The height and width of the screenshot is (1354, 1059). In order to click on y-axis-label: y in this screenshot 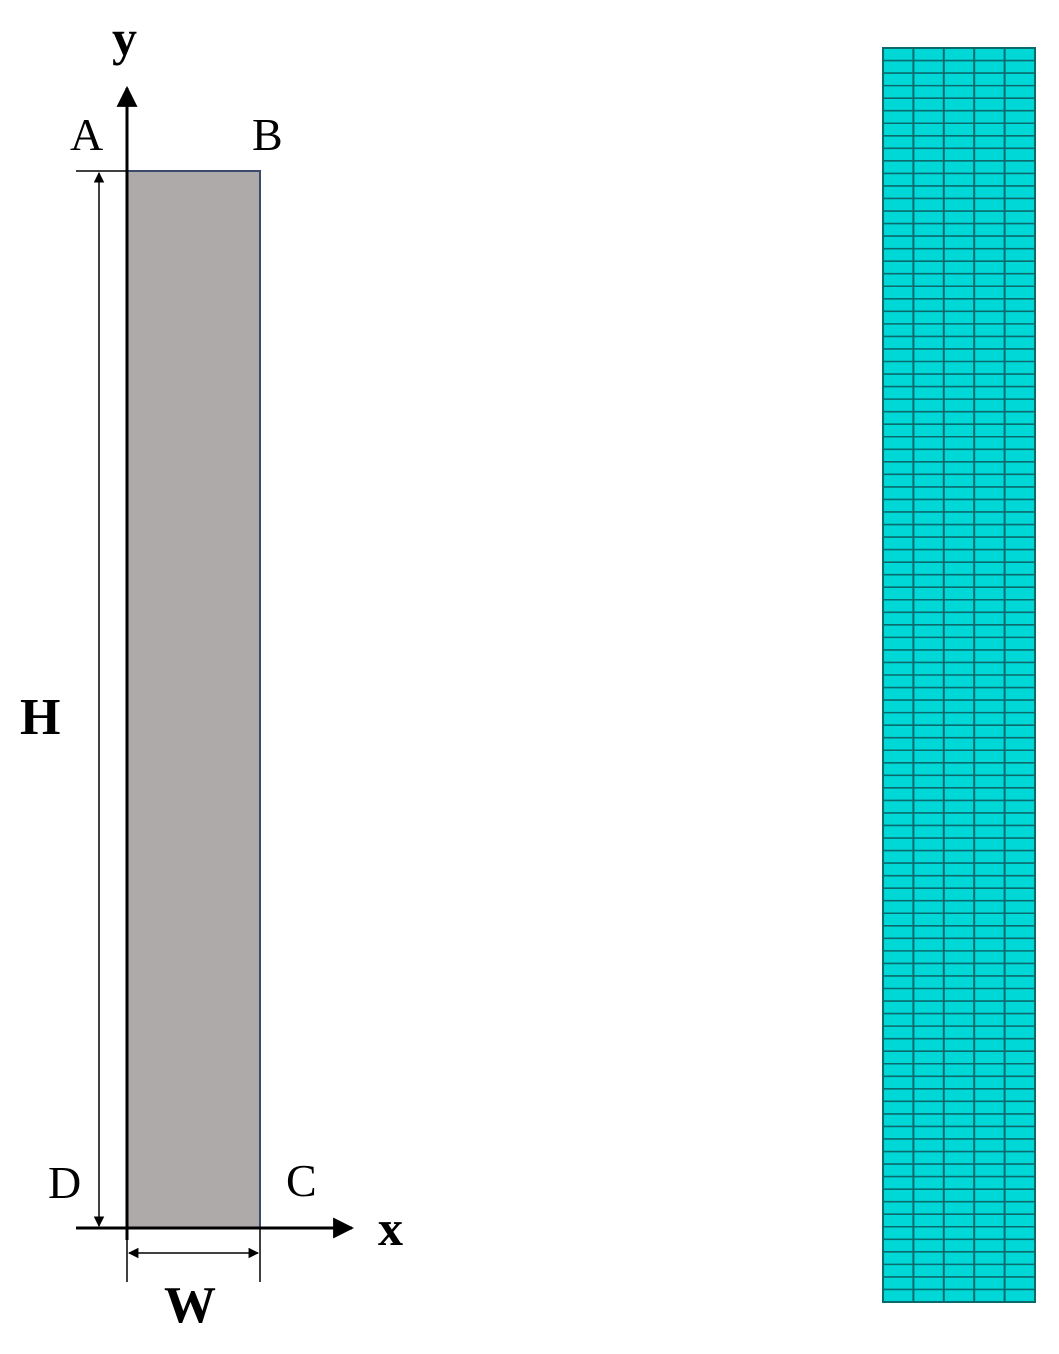, I will do `click(124, 38)`.